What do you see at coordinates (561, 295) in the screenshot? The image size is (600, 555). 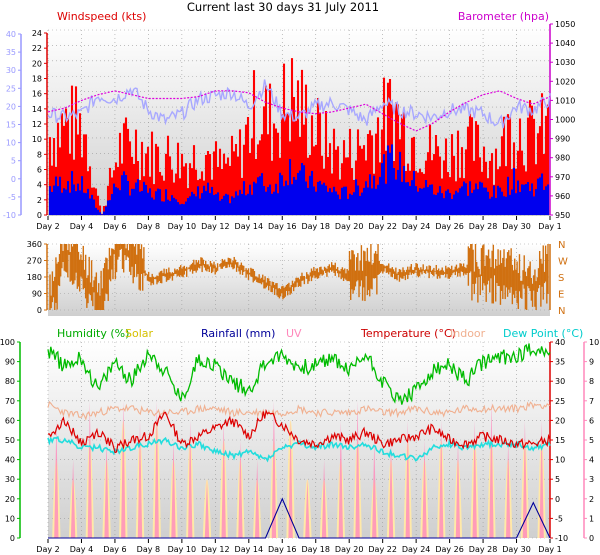 I see `compass-label: E` at bounding box center [561, 295].